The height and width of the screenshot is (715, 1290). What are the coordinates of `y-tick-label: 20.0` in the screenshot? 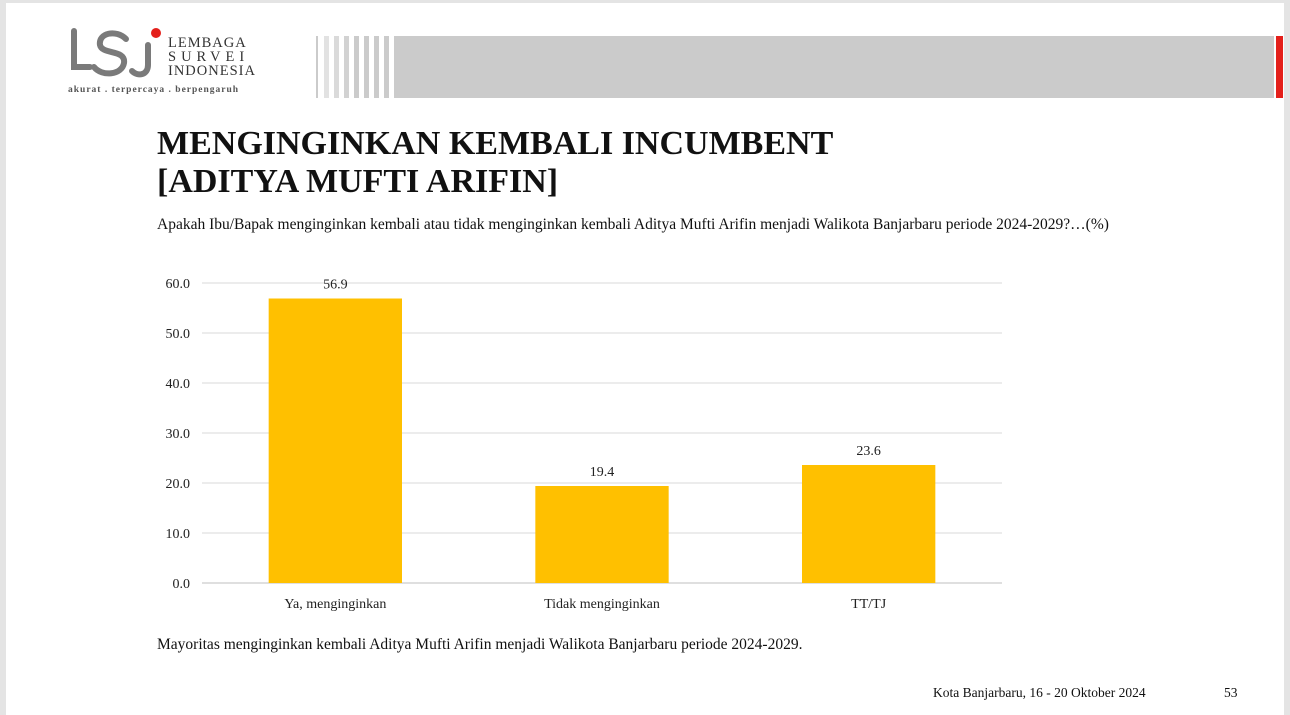 It's located at (178, 484).